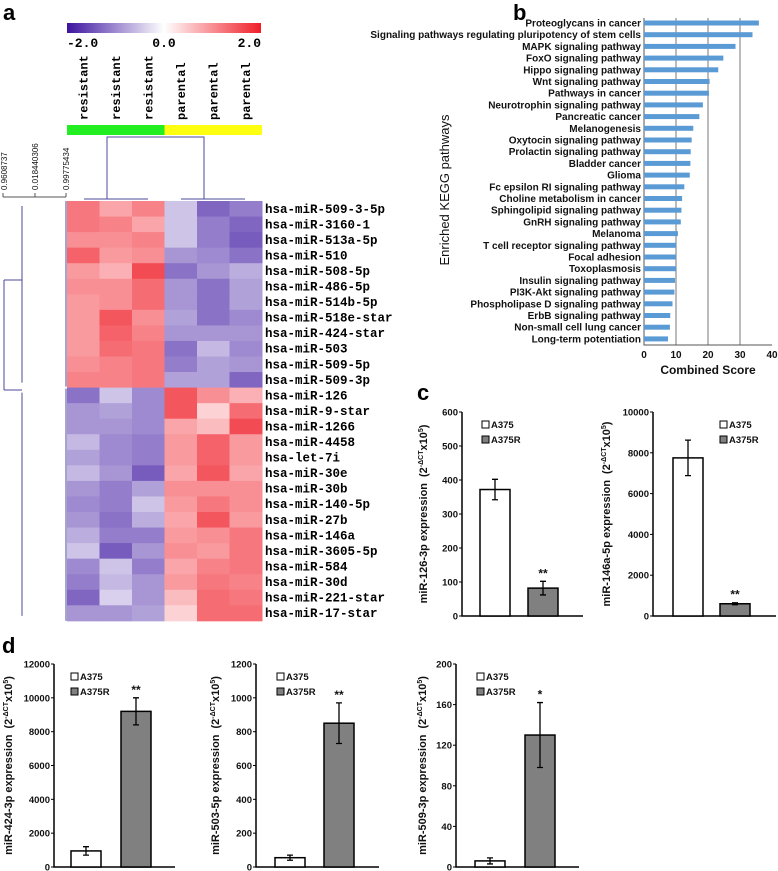 The height and width of the screenshot is (871, 778). I want to click on row-label: hsa-miR-513a-5p, so click(321, 241).